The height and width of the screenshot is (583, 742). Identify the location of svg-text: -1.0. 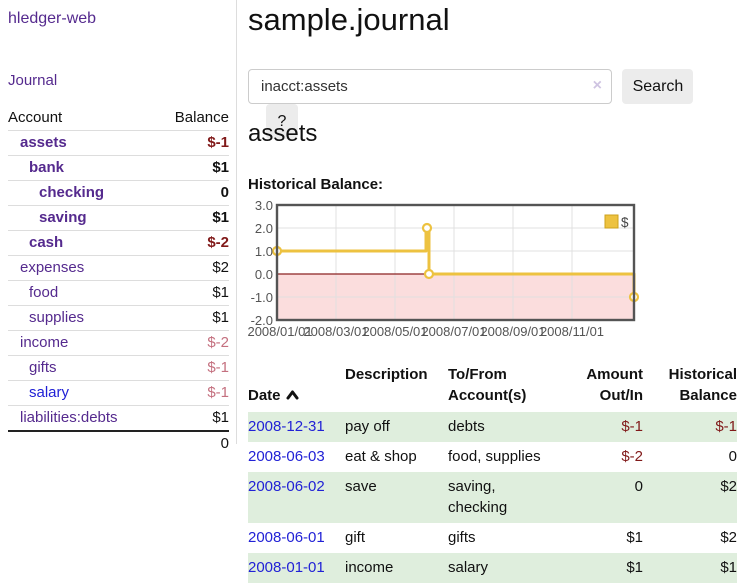
(262, 297).